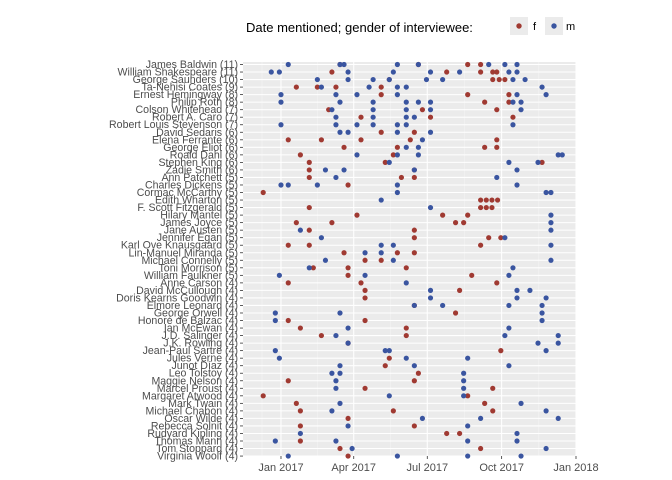 The image size is (672, 480). What do you see at coordinates (183, 253) in the screenshot?
I see `y-tick-label: Lin-Manuel Miranda (5)` at bounding box center [183, 253].